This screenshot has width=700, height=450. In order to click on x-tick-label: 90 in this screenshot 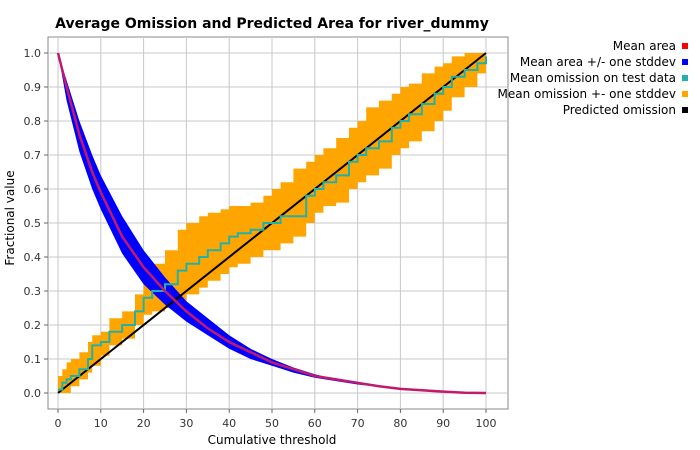, I will do `click(443, 423)`.